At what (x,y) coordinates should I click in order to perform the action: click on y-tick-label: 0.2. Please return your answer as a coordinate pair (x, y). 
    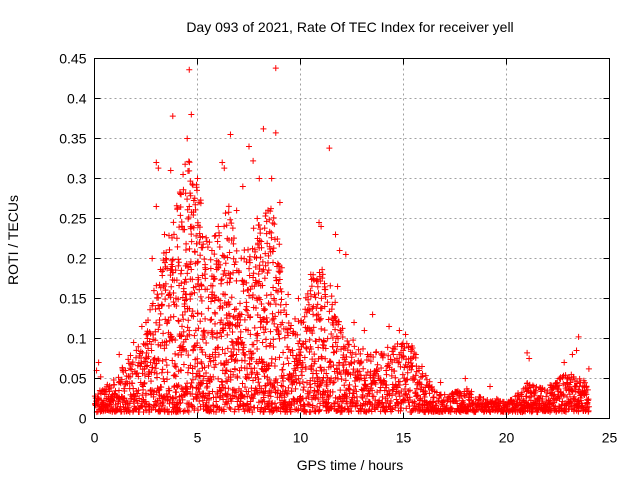
    Looking at the image, I should click on (77, 259).